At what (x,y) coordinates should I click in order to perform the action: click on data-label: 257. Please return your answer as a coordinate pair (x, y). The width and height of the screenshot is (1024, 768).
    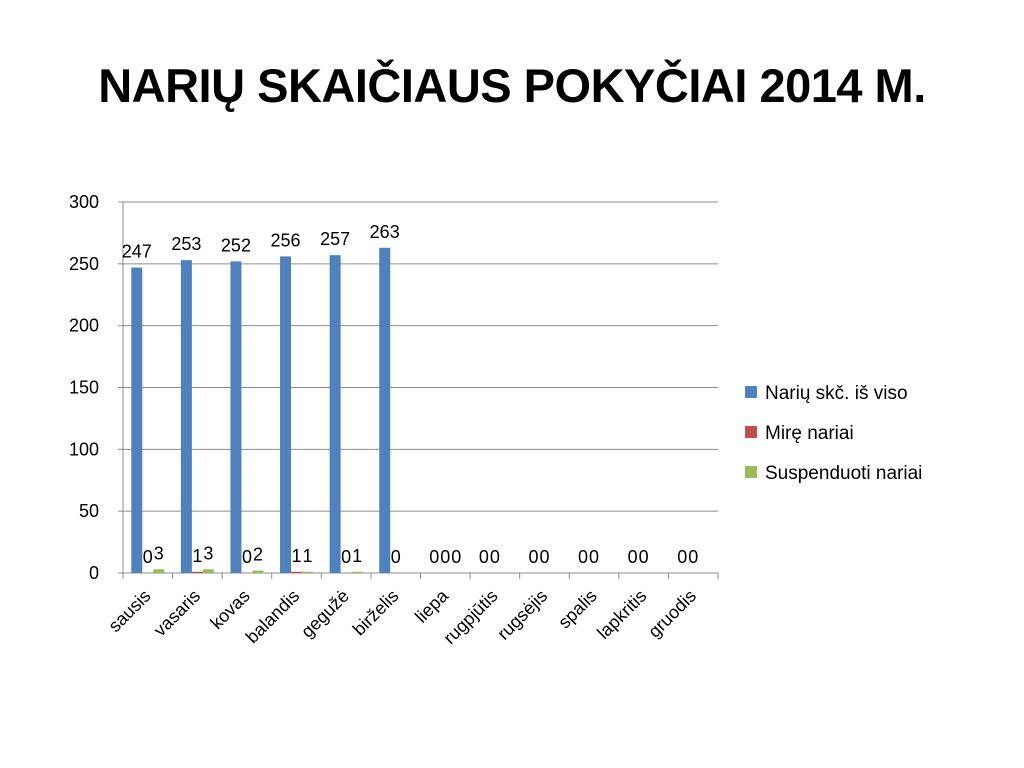
    Looking at the image, I should click on (335, 239).